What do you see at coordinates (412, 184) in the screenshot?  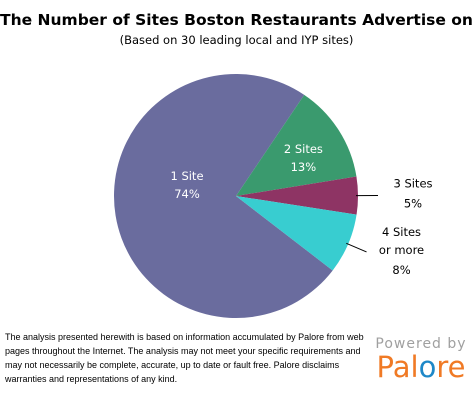 I see `slice-label-3-sites-line-1: 3 Sites` at bounding box center [412, 184].